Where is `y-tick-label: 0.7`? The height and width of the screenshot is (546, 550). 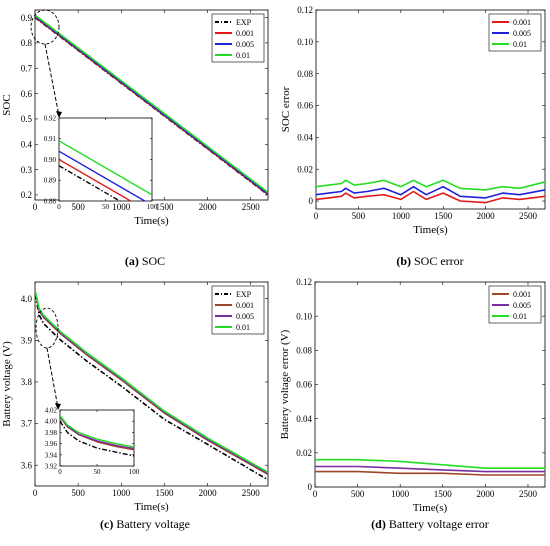 y-tick-label: 0.7 is located at coordinates (27, 68).